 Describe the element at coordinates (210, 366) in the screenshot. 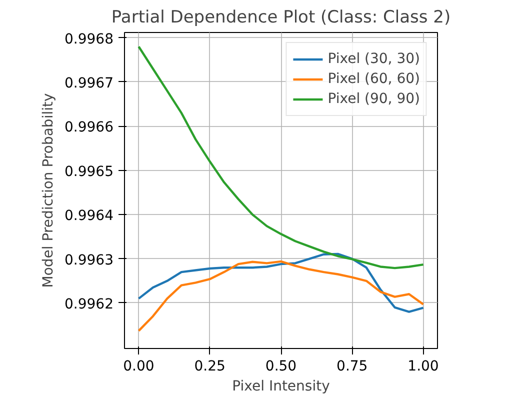

I see `x-tick-label: 0.25` at that location.